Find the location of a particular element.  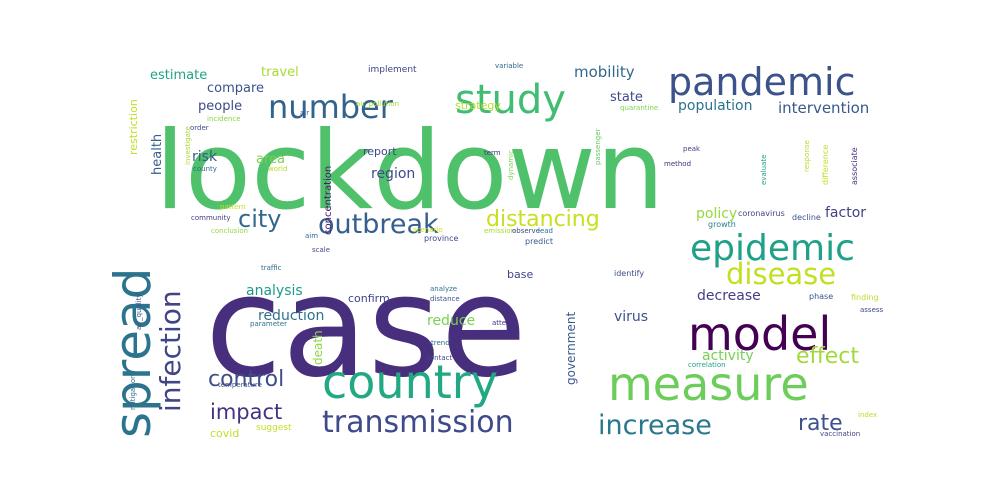

word-analysis: analysis is located at coordinates (274, 291).